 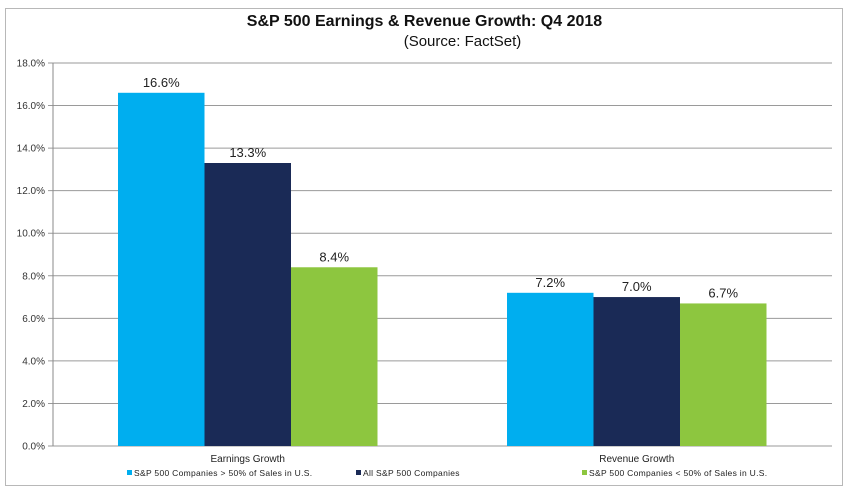 I want to click on category-label: Revenue Growth, so click(x=636, y=459).